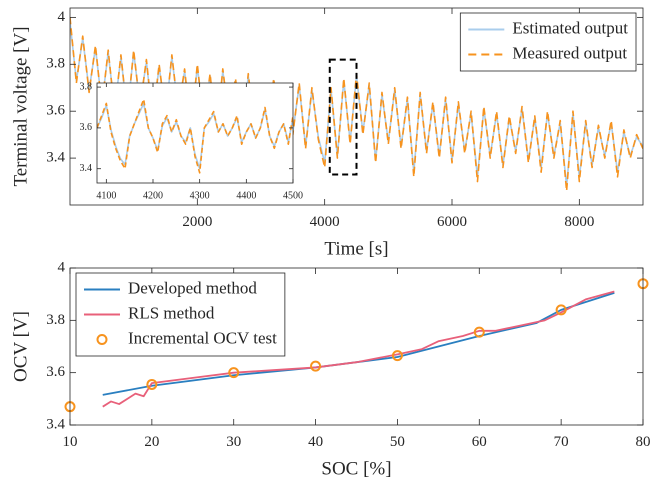 This screenshot has height=489, width=656. What do you see at coordinates (153, 195) in the screenshot?
I see `x-tick-label: 4200` at bounding box center [153, 195].